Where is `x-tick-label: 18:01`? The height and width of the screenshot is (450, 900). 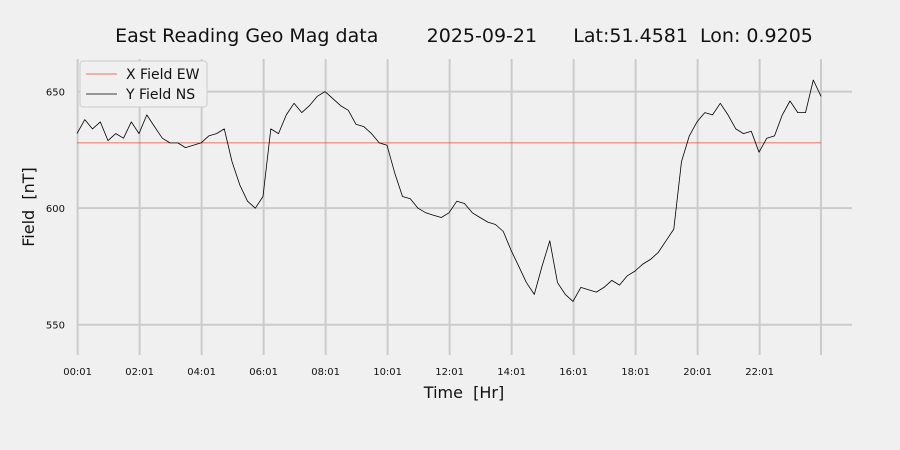
x-tick-label: 18:01 is located at coordinates (635, 372).